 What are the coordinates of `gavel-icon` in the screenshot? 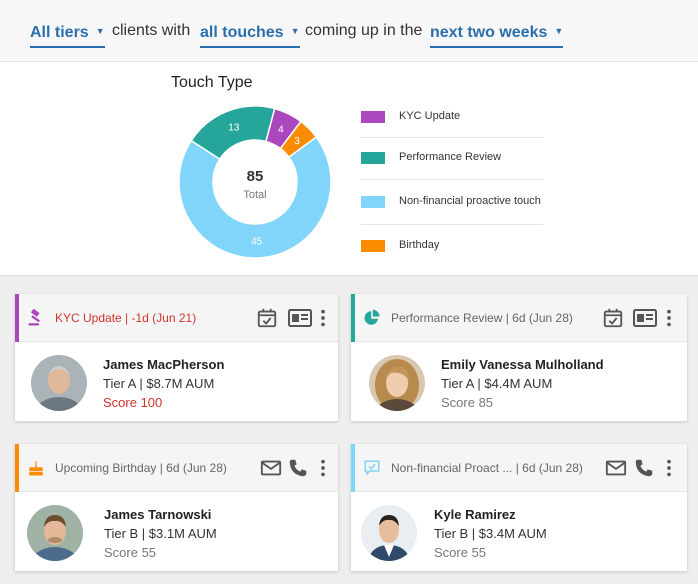 It's located at (34, 317).